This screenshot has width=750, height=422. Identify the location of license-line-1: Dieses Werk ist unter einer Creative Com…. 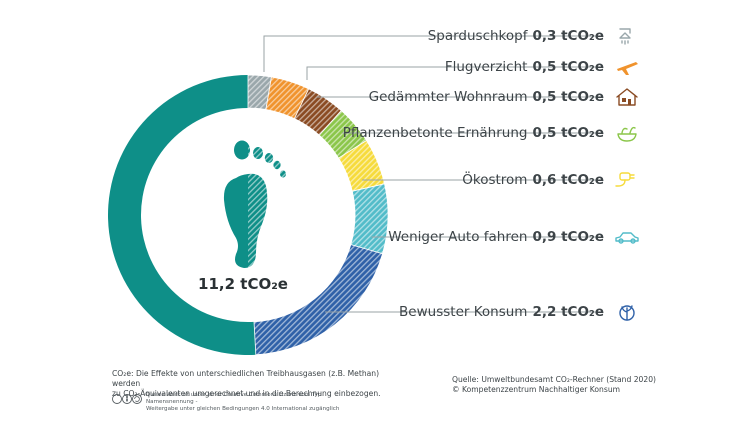
(234, 398).